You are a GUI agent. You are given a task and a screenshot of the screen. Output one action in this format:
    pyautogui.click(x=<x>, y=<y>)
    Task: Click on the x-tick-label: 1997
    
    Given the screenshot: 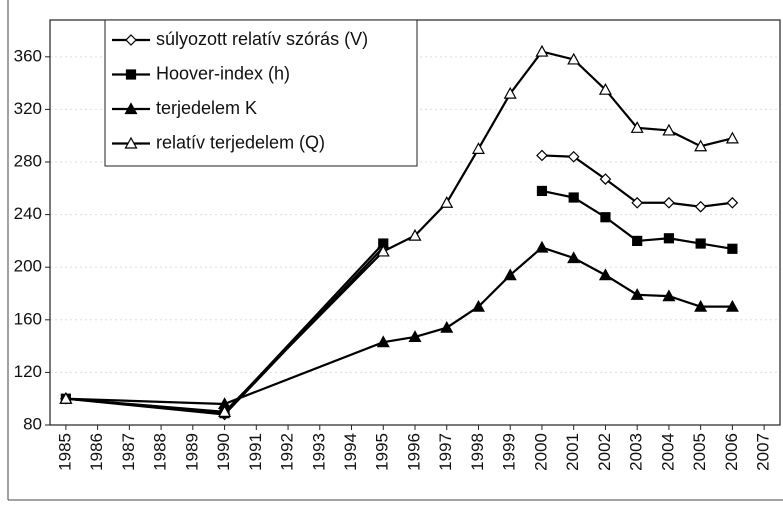 What is the action you would take?
    pyautogui.click(x=445, y=452)
    